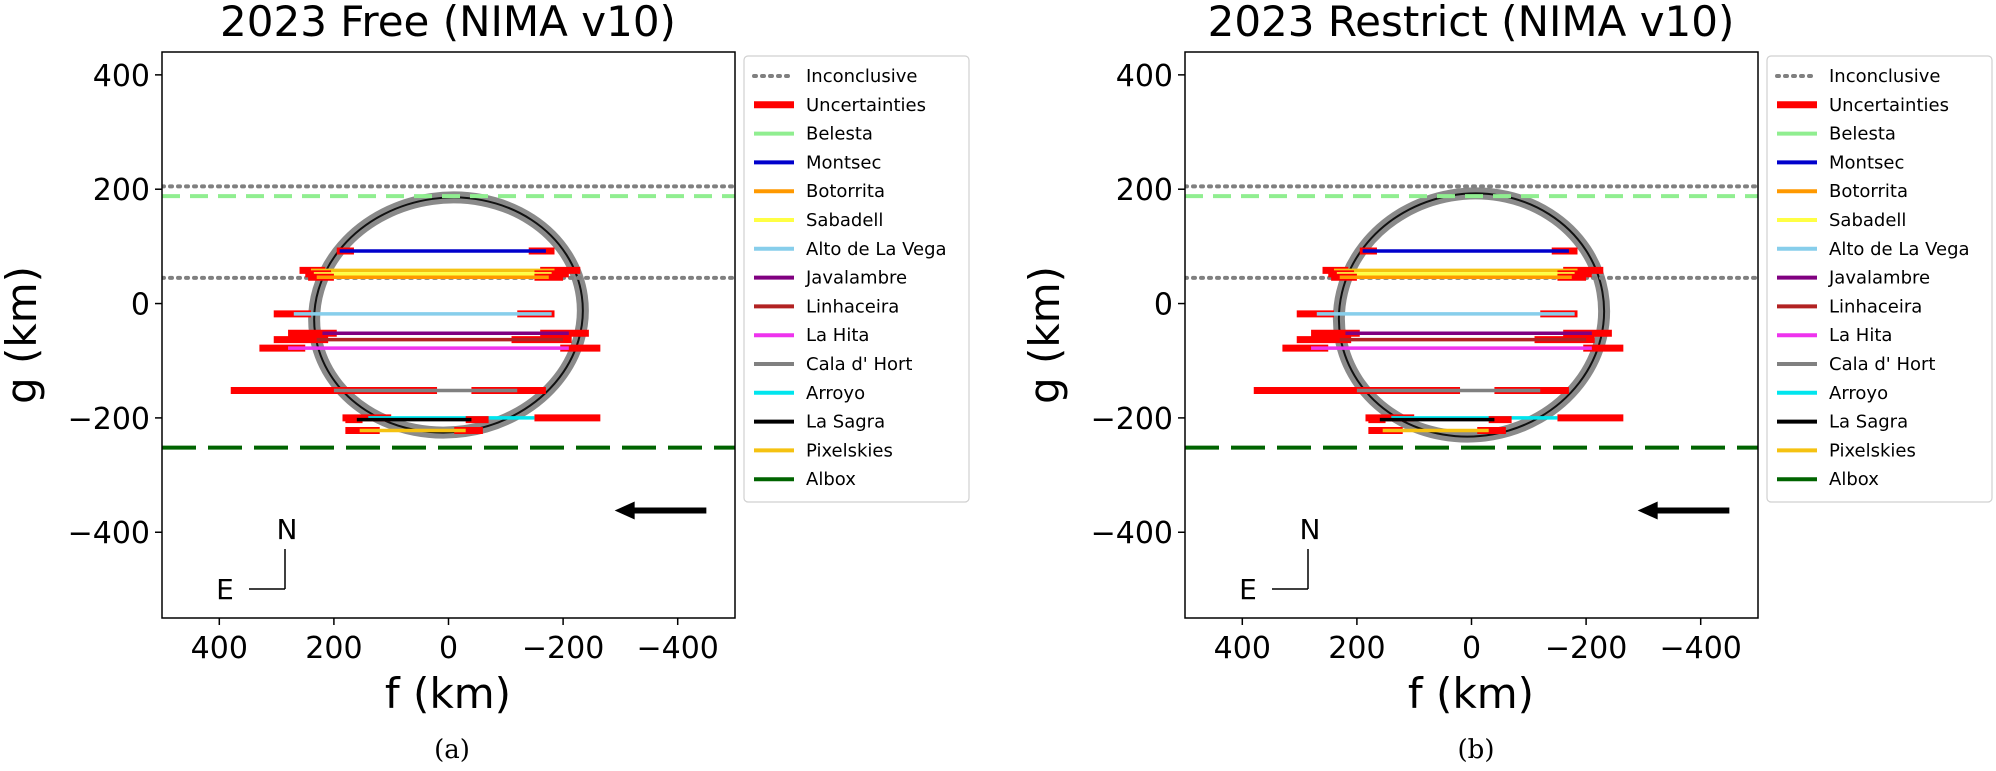 The image size is (1996, 771). Describe the element at coordinates (256, 559) in the screenshot. I see `compass-a: NE` at that location.